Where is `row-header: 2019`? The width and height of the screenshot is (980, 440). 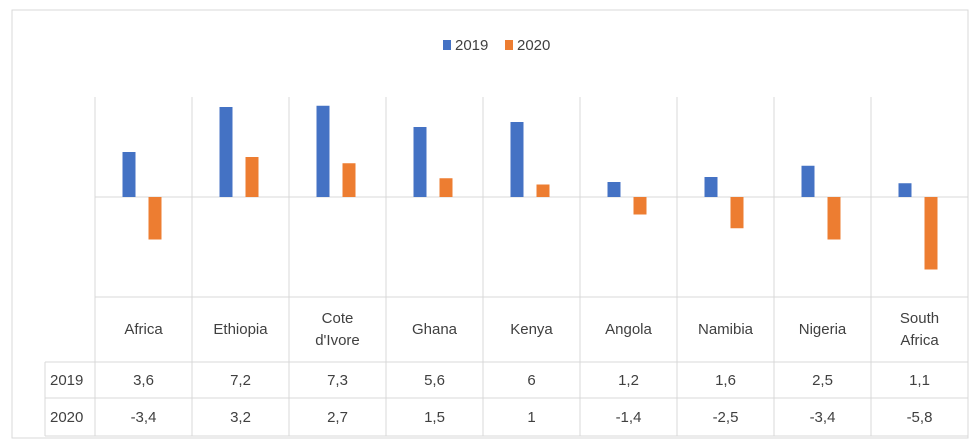
row-header: 2019 is located at coordinates (66, 380).